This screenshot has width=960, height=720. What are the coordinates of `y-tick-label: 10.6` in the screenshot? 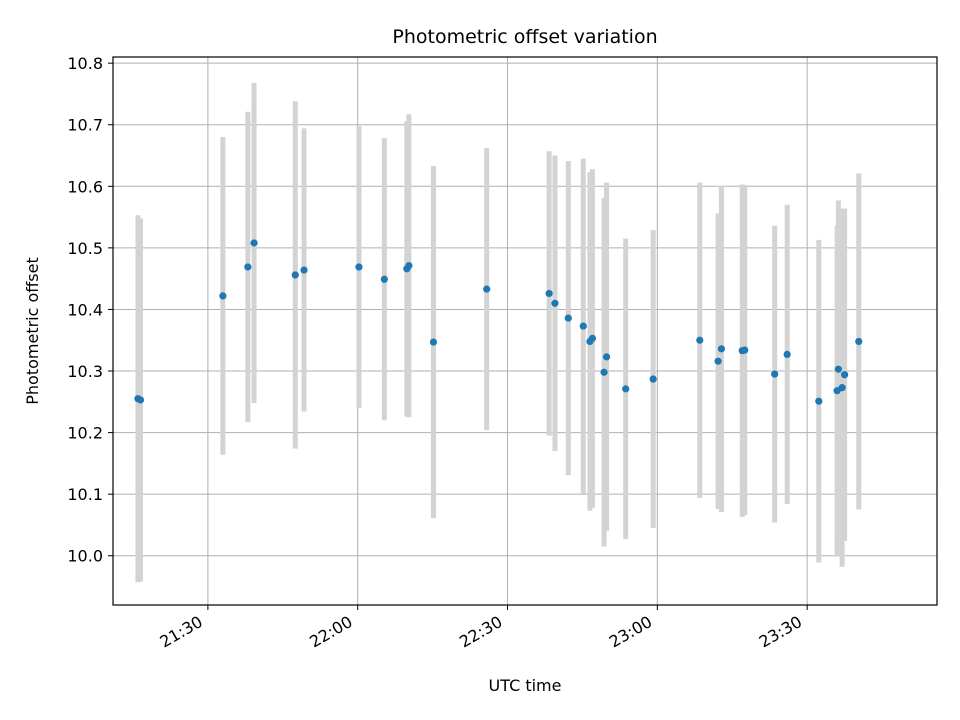 It's located at (85, 186).